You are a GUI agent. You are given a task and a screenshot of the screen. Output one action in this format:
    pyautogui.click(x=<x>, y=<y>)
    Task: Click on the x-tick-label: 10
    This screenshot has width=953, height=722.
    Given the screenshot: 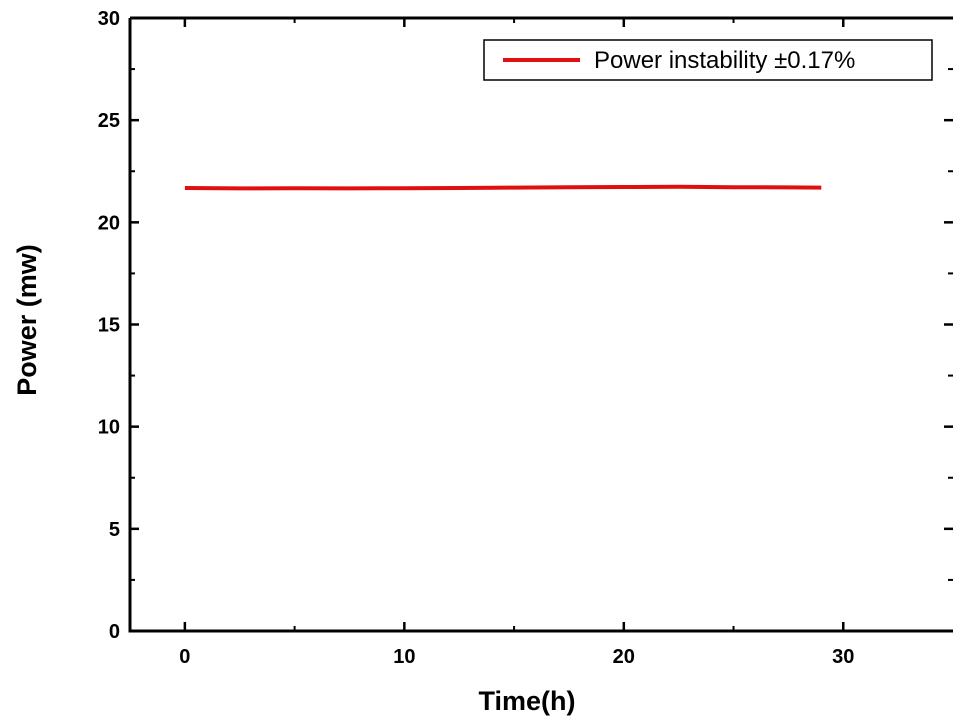 What is the action you would take?
    pyautogui.click(x=404, y=657)
    